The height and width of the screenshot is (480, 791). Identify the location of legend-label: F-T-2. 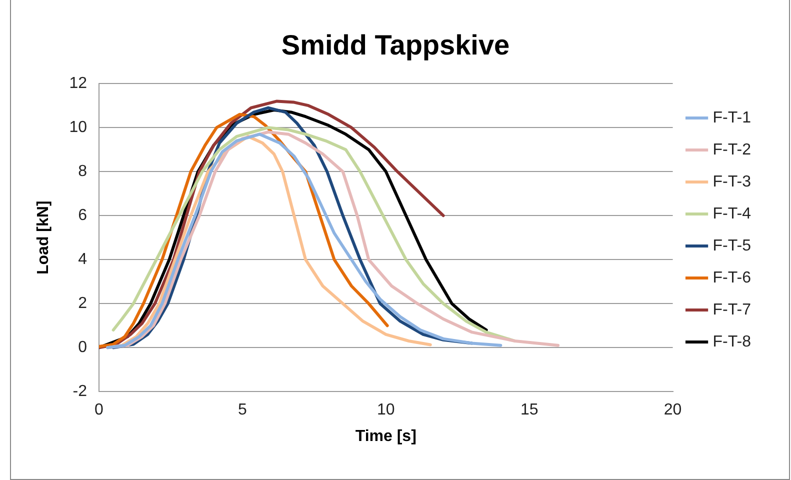
(732, 149).